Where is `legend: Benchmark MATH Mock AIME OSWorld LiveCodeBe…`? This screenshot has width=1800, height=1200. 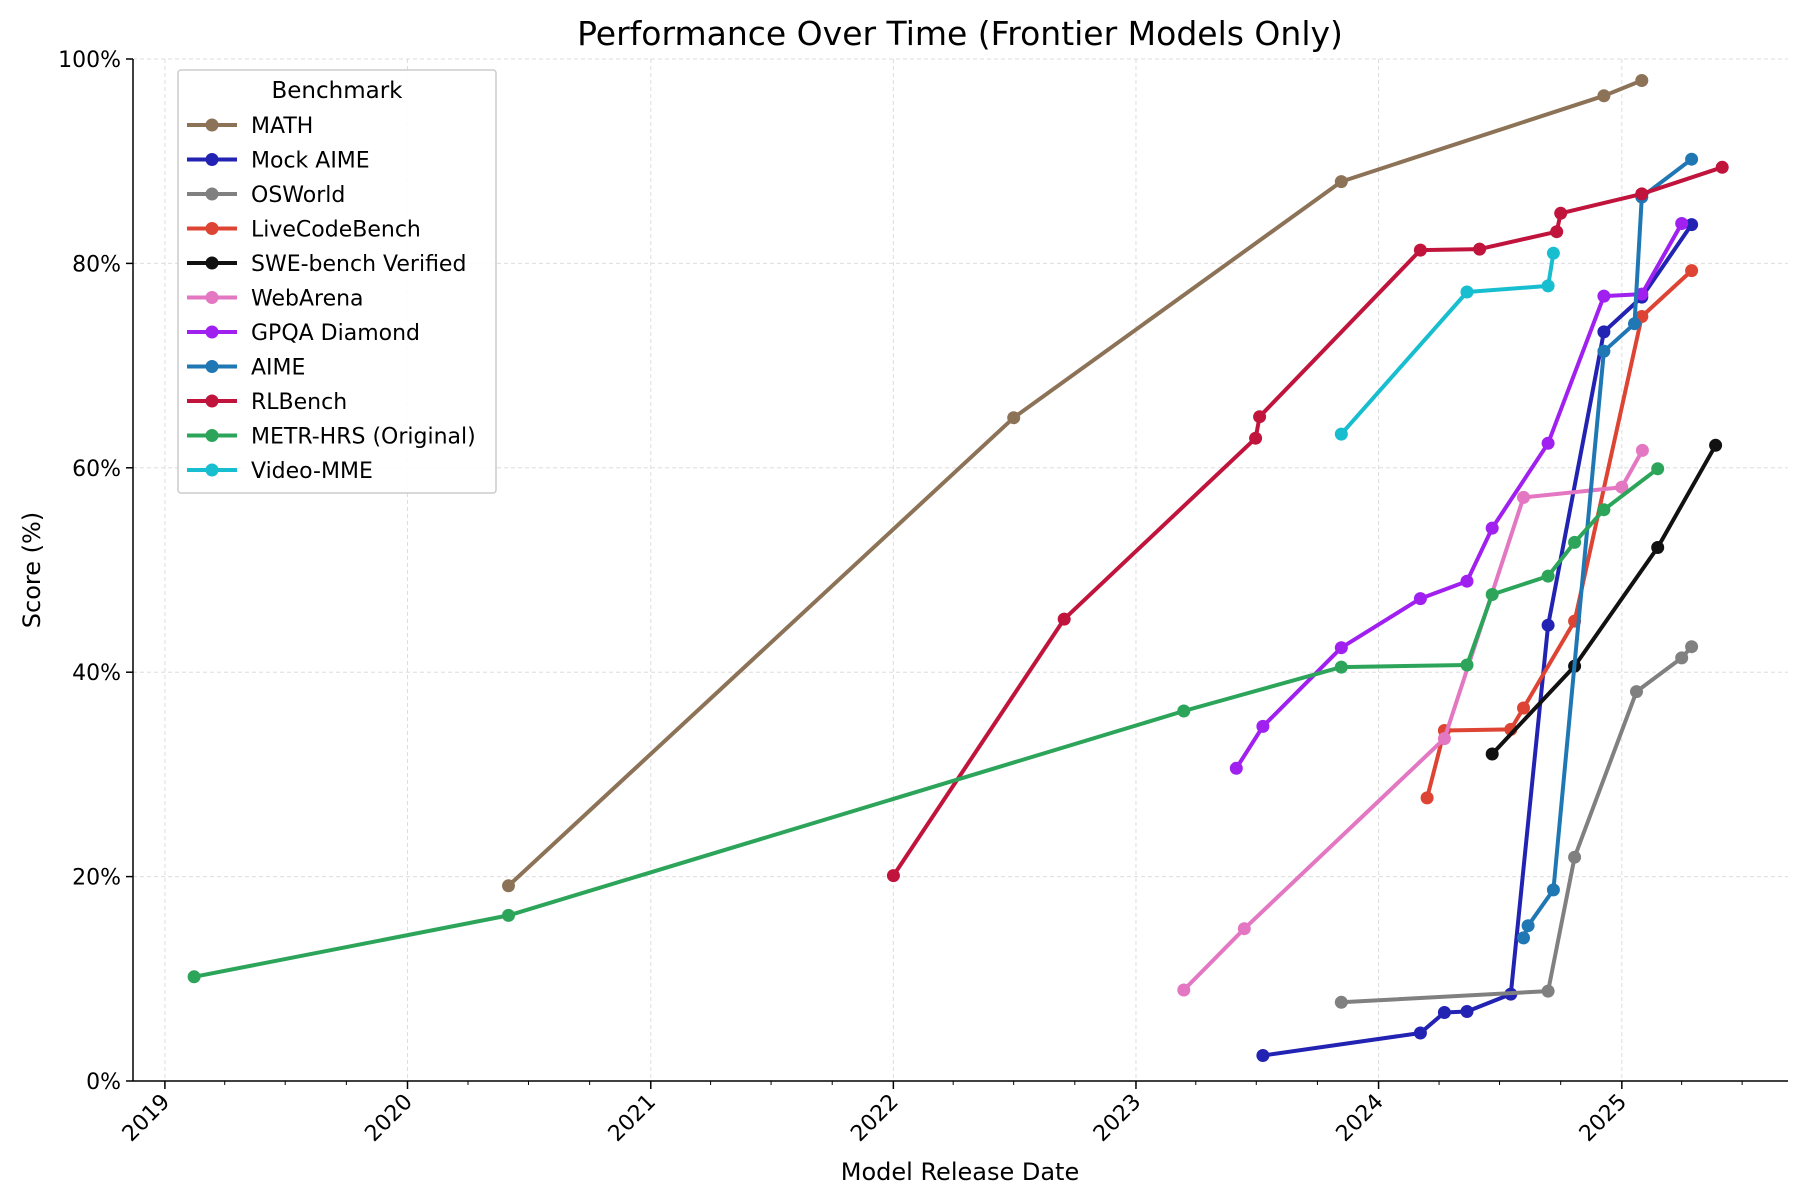
legend: Benchmark MATH Mock AIME OSWorld LiveCodeBe… is located at coordinates (337, 281).